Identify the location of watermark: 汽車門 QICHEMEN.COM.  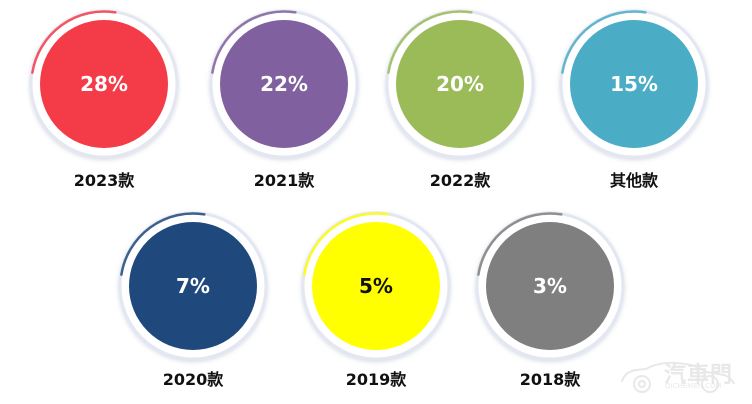
(680, 374).